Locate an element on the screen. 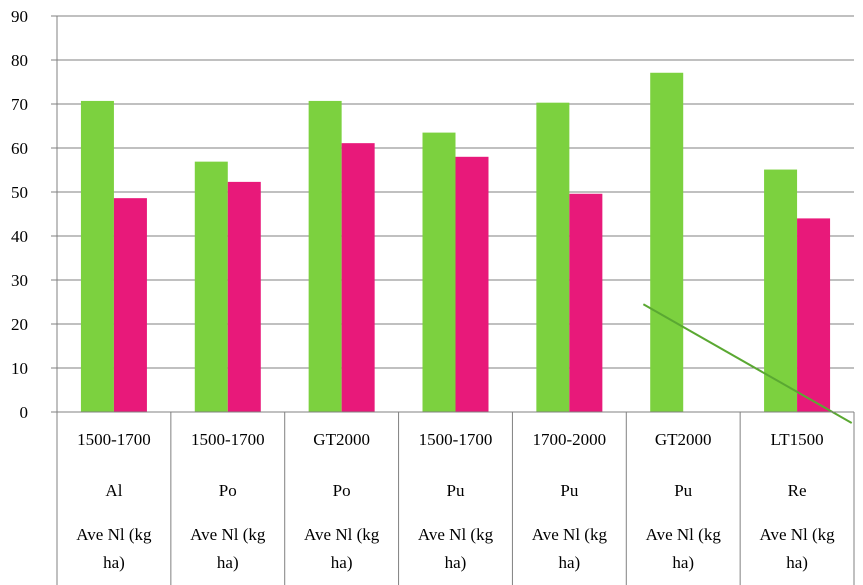 The width and height of the screenshot is (863, 585). category-label: 1700-2000 is located at coordinates (570, 439).